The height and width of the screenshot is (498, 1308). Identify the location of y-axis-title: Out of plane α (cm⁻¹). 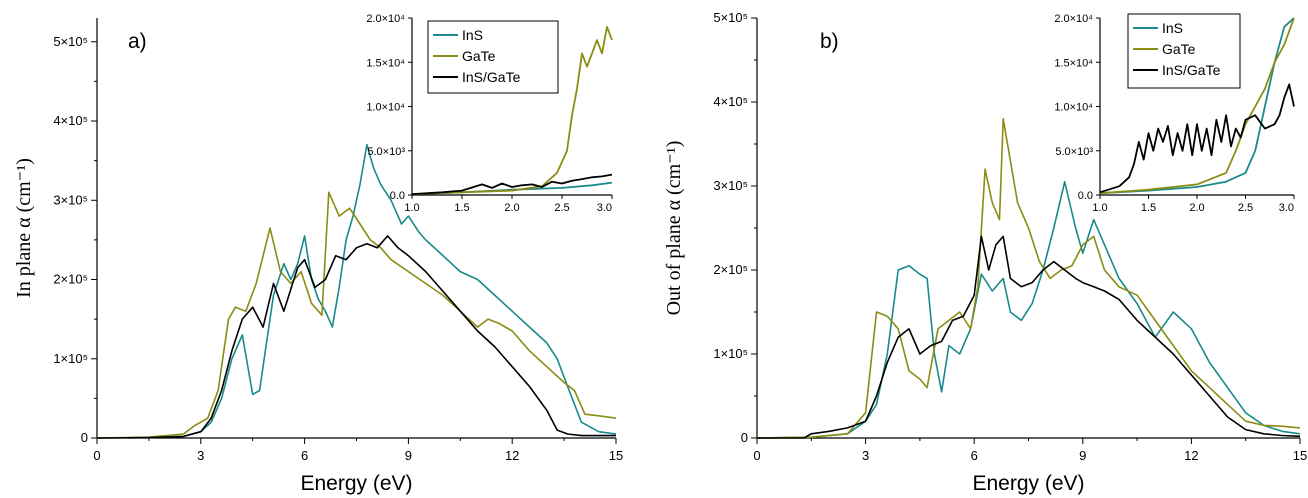
(674, 228).